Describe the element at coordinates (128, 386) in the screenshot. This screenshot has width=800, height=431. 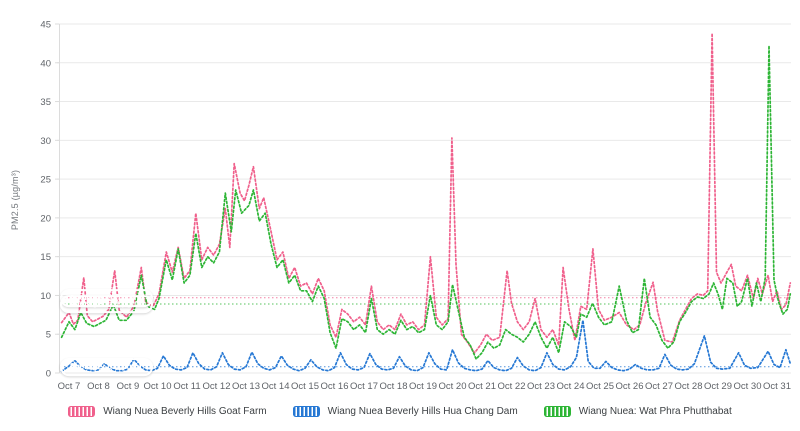
I see `x-tick-label: Oct 9` at that location.